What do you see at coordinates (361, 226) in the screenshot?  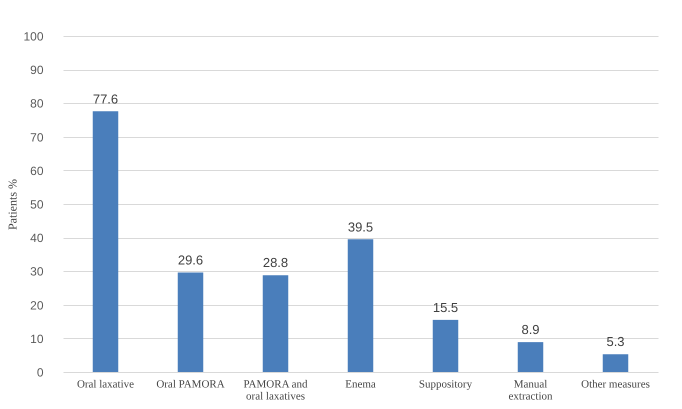 I see `data-label: 39.5` at bounding box center [361, 226].